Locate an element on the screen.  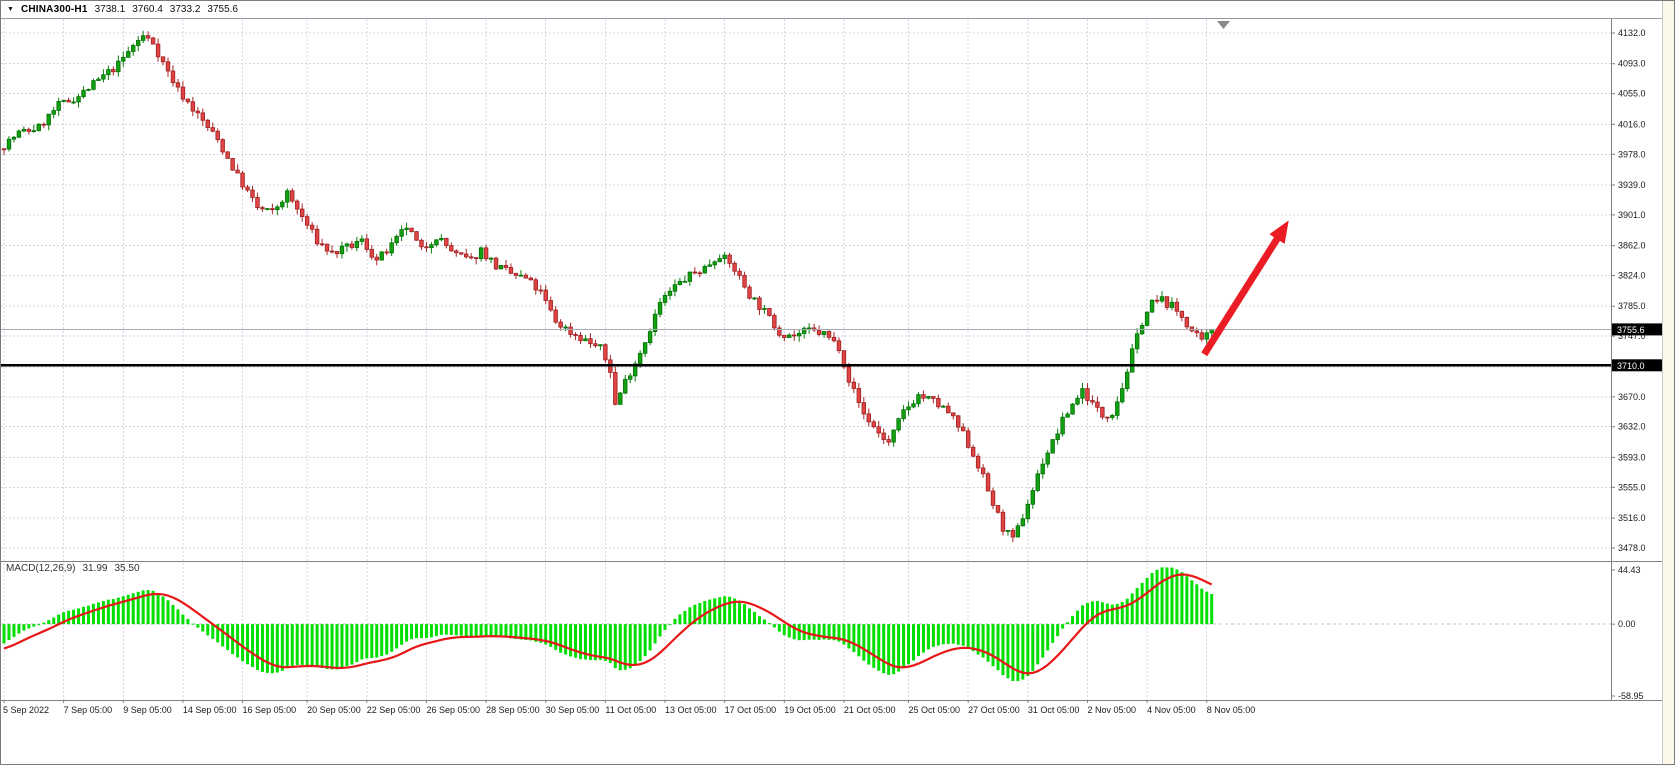
svg-text: 3516.0 is located at coordinates (1632, 518).